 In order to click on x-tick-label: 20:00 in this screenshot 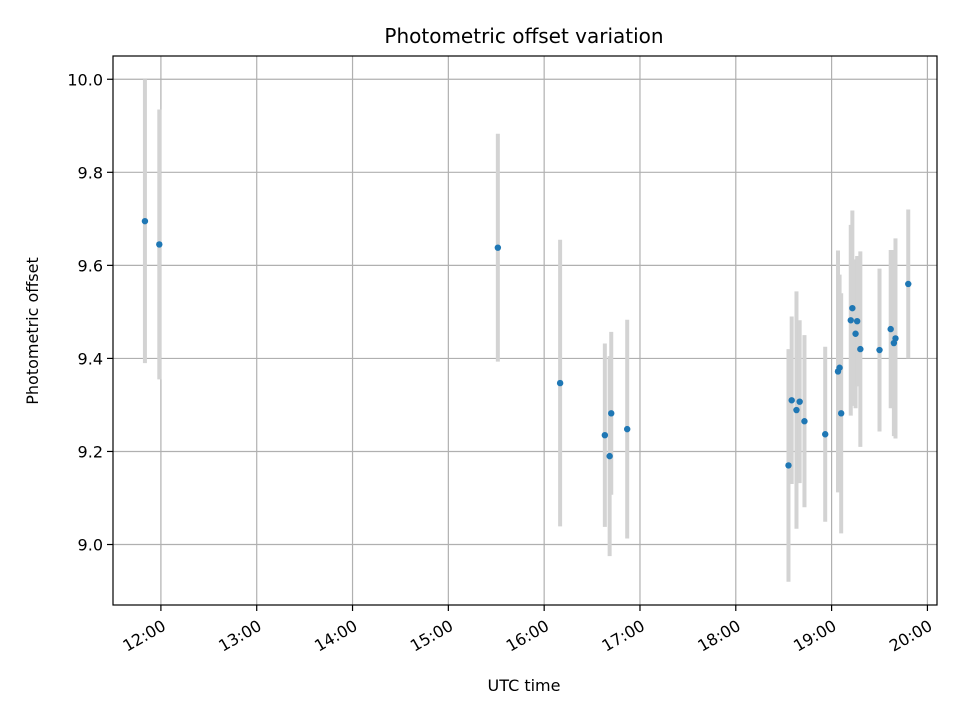, I will do `click(910, 636)`.